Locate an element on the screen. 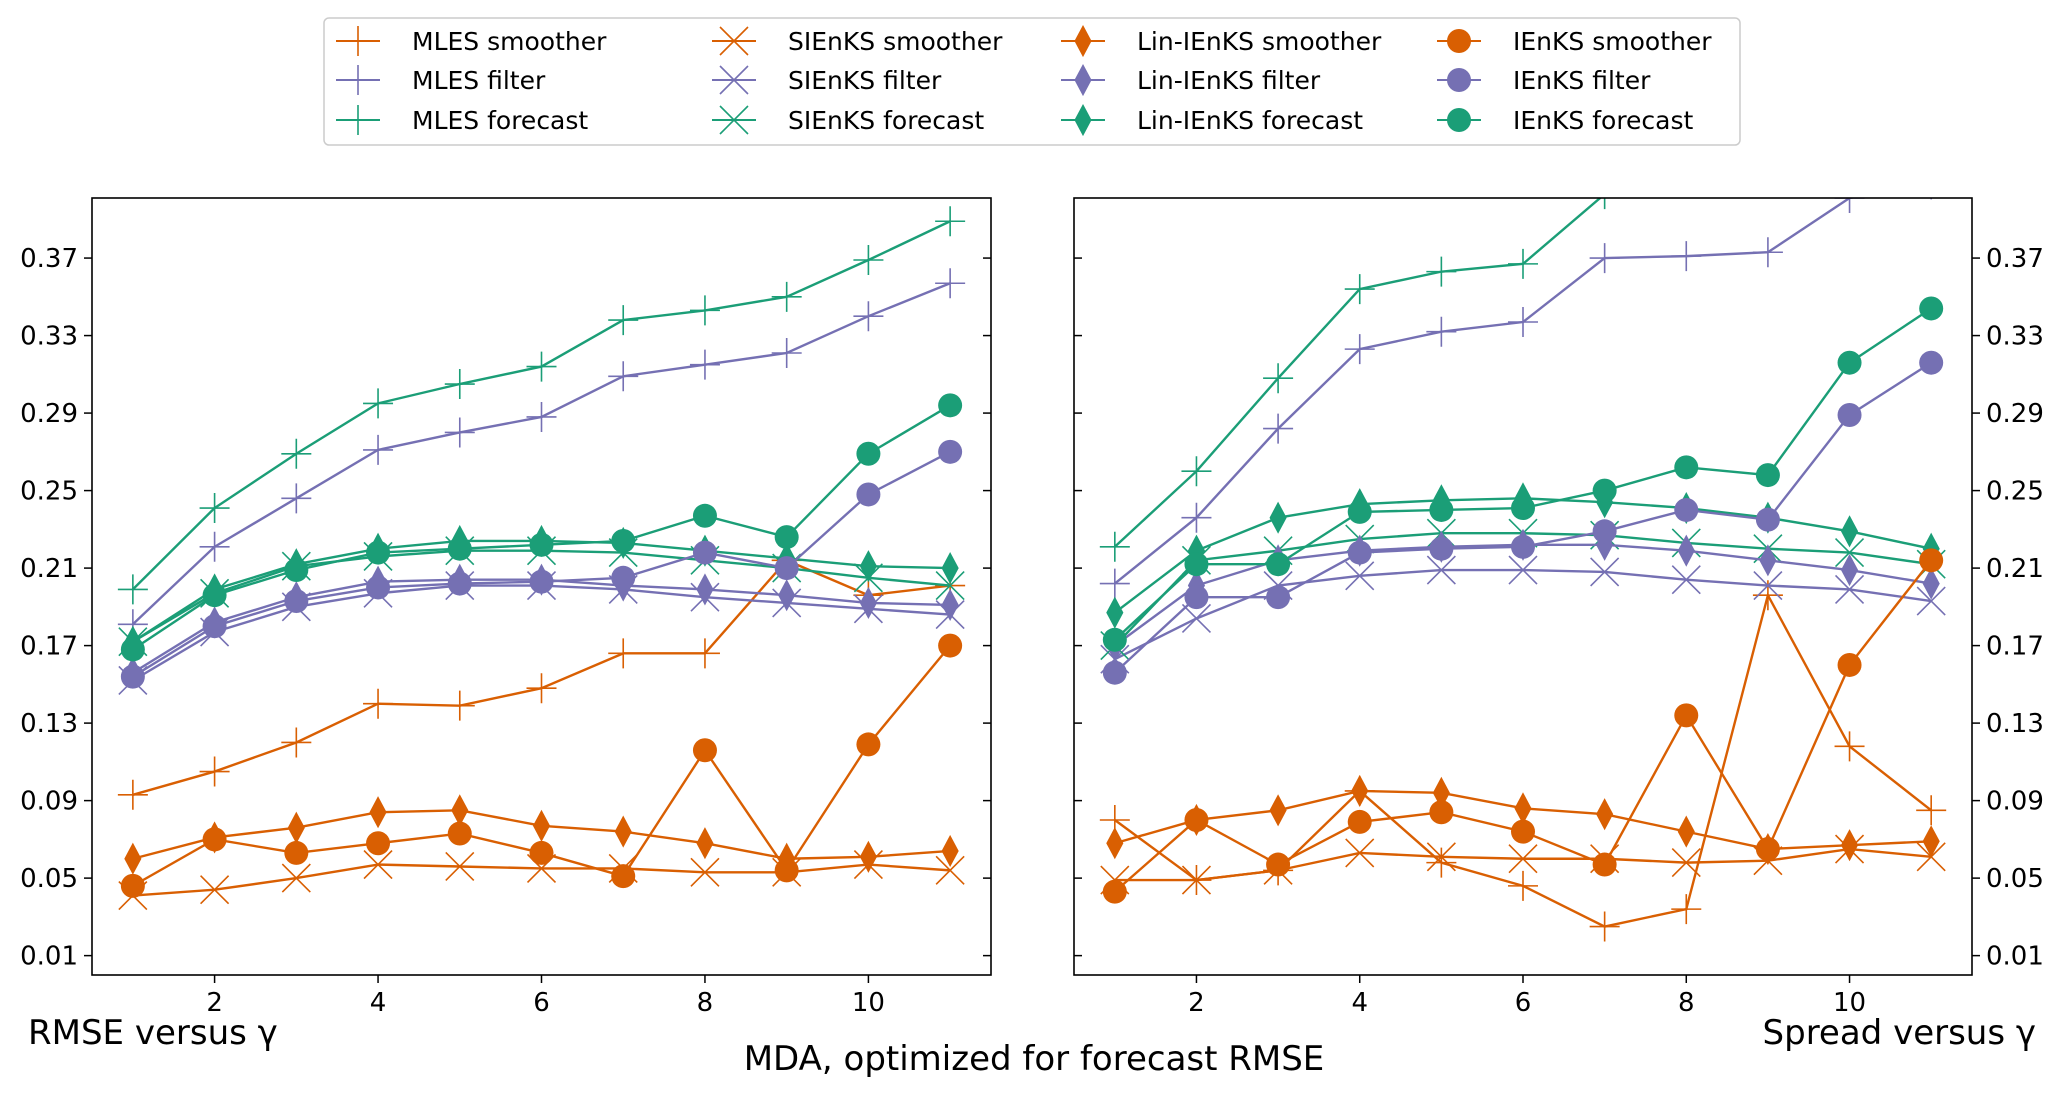  series-ienks-filter is located at coordinates (1523, 517).